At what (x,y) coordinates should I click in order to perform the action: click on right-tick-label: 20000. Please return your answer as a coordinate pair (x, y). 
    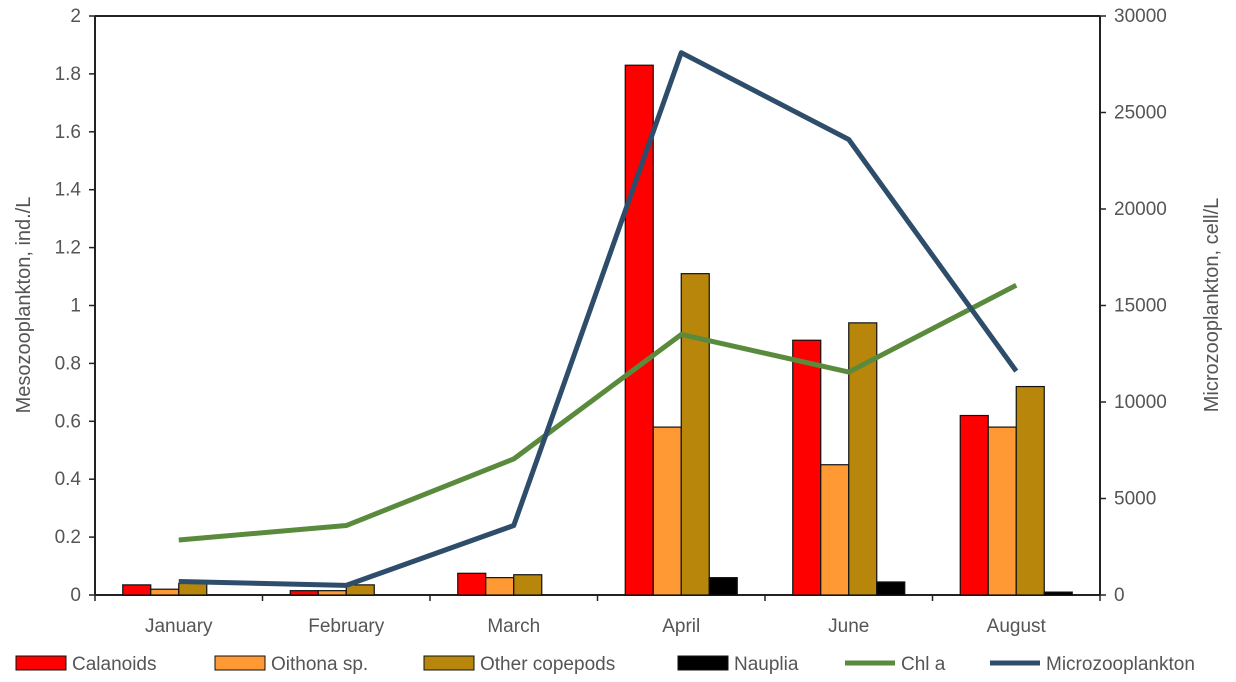
    Looking at the image, I should click on (1140, 209).